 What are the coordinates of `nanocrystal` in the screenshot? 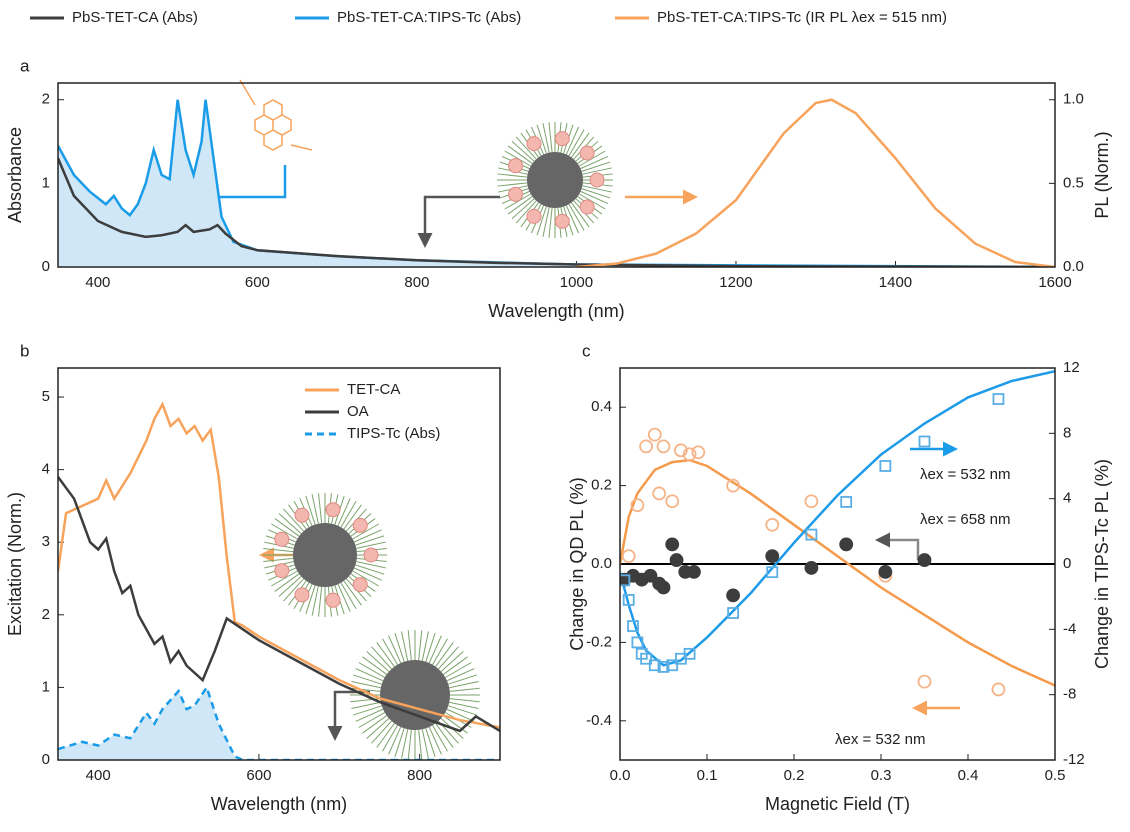 It's located at (555, 180).